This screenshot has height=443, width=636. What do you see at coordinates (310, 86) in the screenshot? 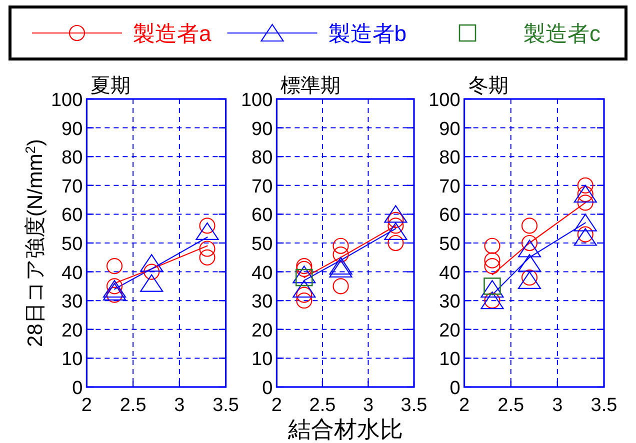
I see `chart-title: 標準期` at bounding box center [310, 86].